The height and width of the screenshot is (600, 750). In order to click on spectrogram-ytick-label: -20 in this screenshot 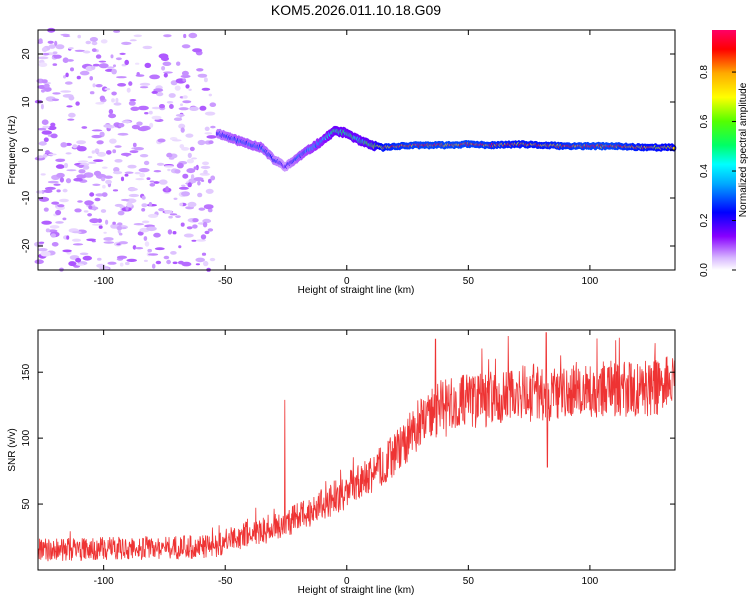, I will do `click(26, 245)`.